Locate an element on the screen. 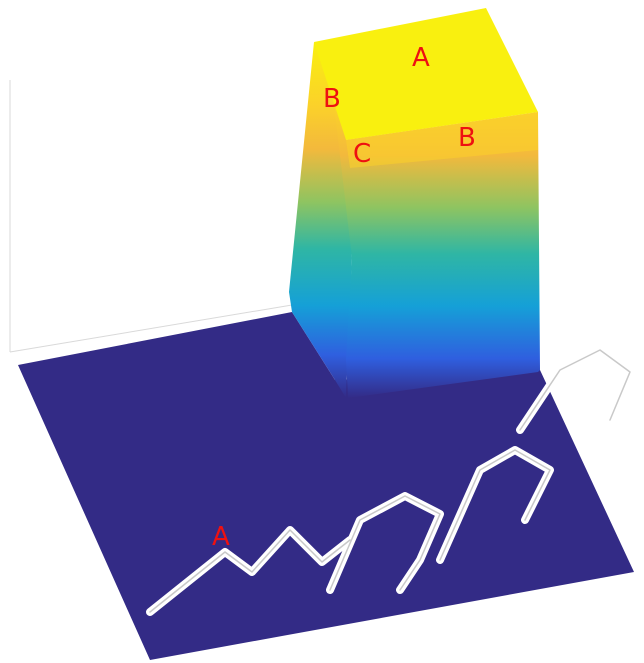  label-top-a: A is located at coordinates (421, 58).